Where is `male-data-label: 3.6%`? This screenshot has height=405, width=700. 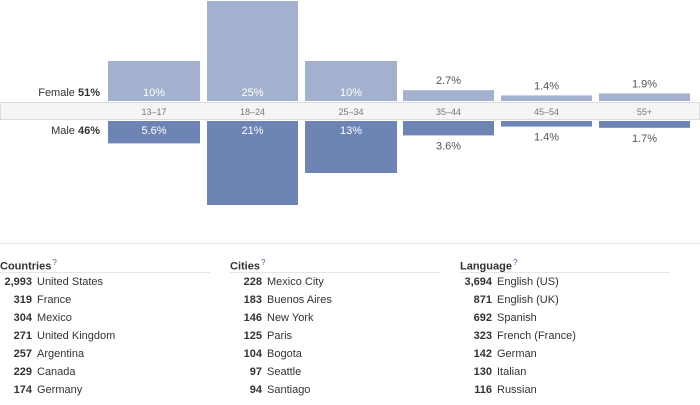
male-data-label: 3.6% is located at coordinates (448, 146).